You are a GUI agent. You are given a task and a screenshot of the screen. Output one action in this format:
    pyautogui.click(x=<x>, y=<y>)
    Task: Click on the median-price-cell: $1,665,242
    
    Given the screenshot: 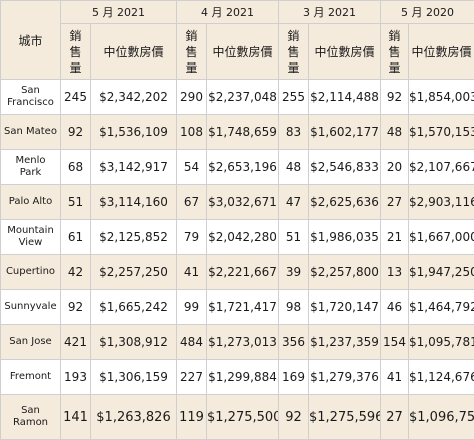 What is the action you would take?
    pyautogui.click(x=134, y=307)
    